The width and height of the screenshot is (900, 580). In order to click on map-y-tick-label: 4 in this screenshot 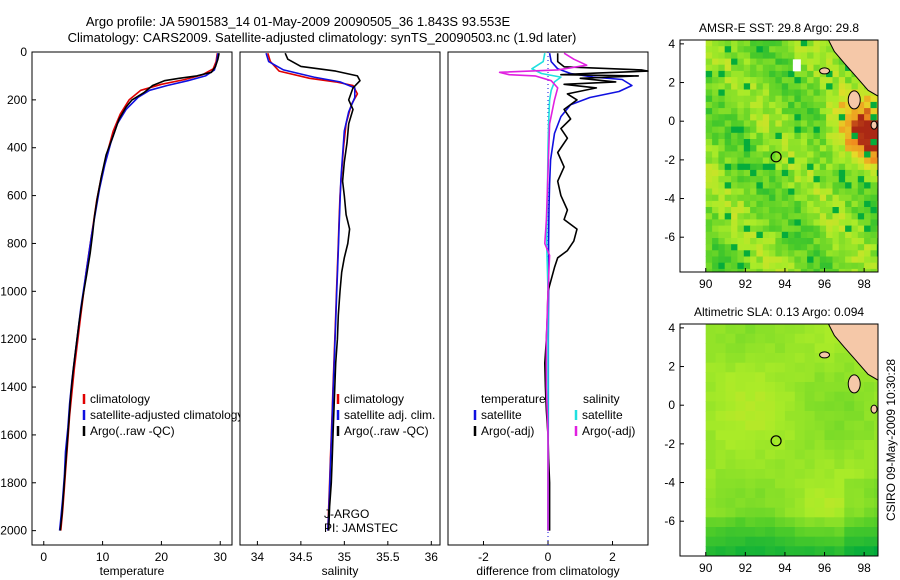, I will do `click(671, 44)`.